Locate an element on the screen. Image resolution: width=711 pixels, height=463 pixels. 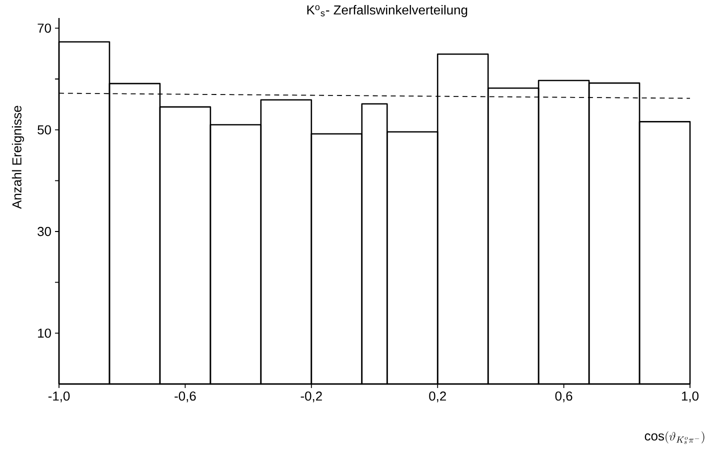
x-tick-label: 0,2 is located at coordinates (437, 397).